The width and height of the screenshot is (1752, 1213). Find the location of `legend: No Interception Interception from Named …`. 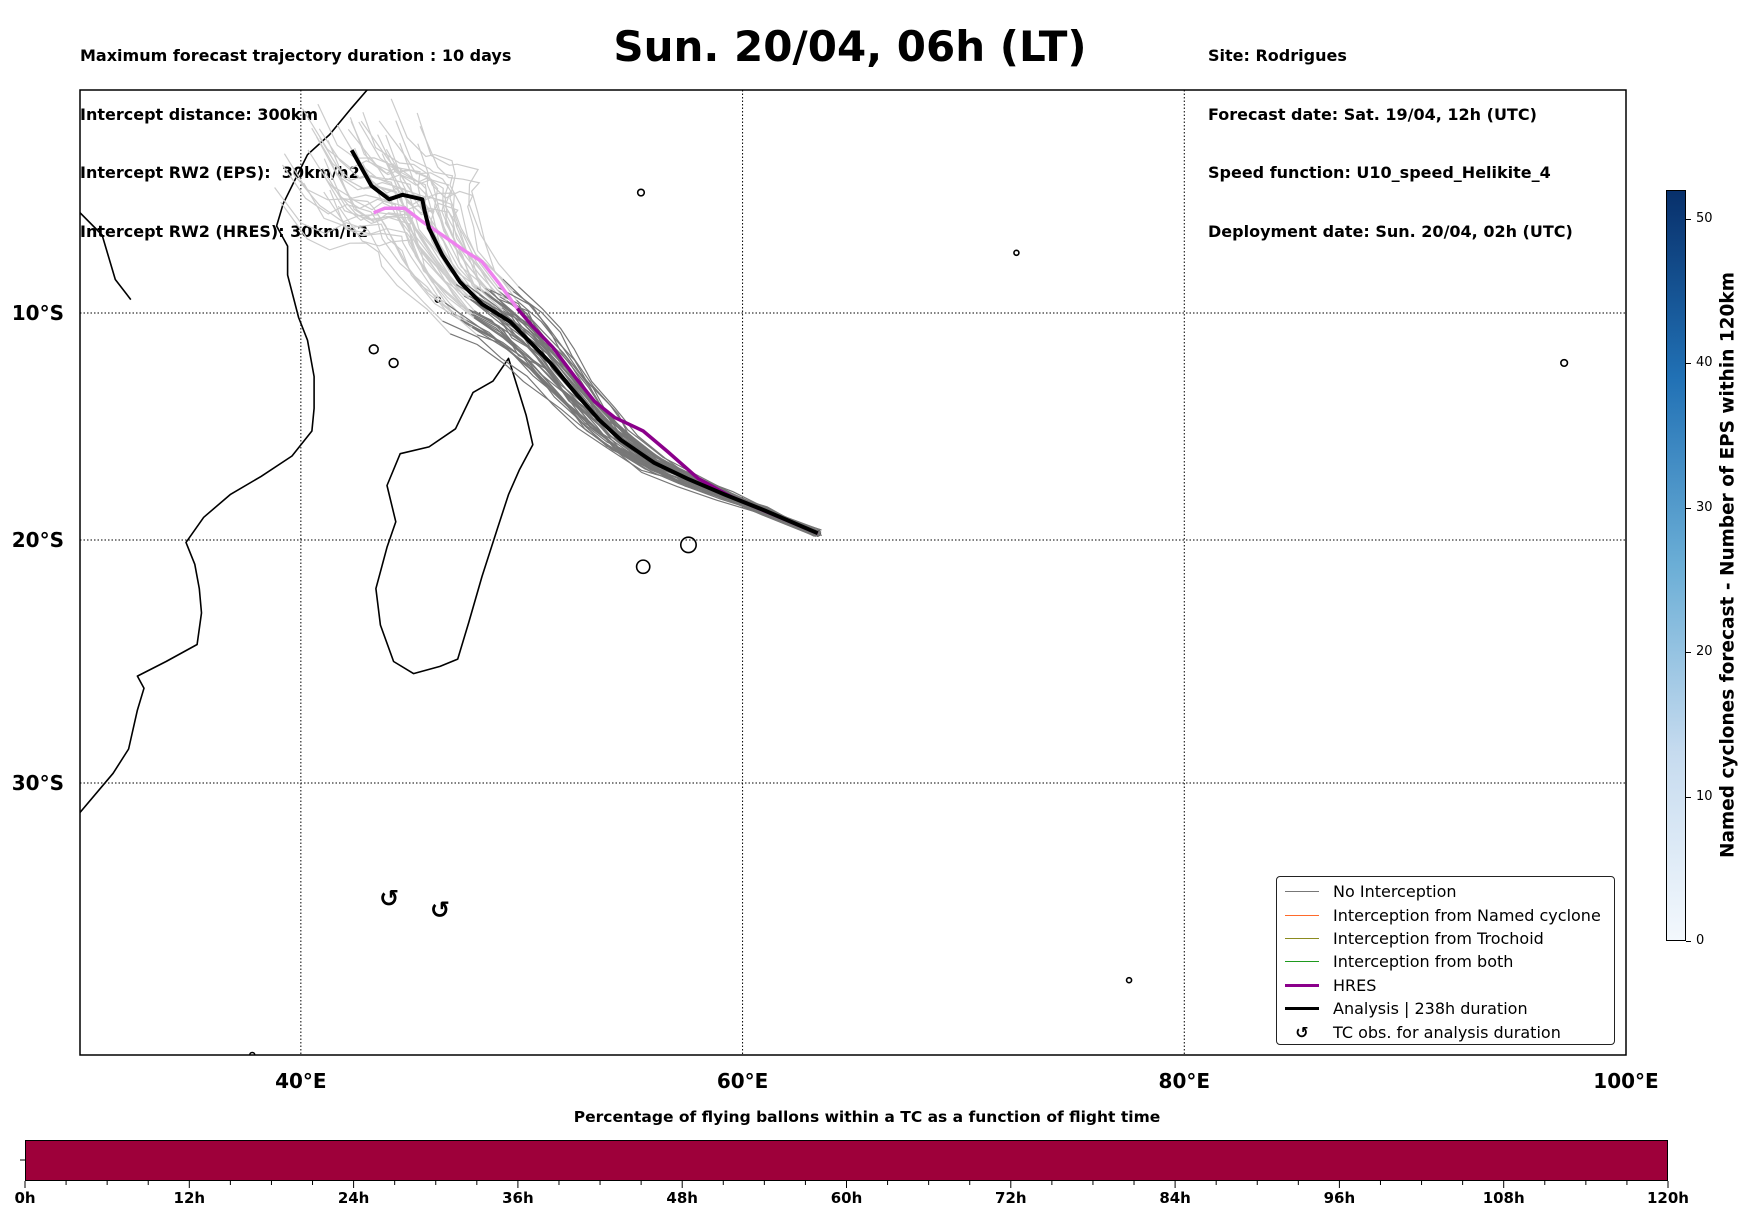

legend: No Interception Interception from Named … is located at coordinates (1445, 960).